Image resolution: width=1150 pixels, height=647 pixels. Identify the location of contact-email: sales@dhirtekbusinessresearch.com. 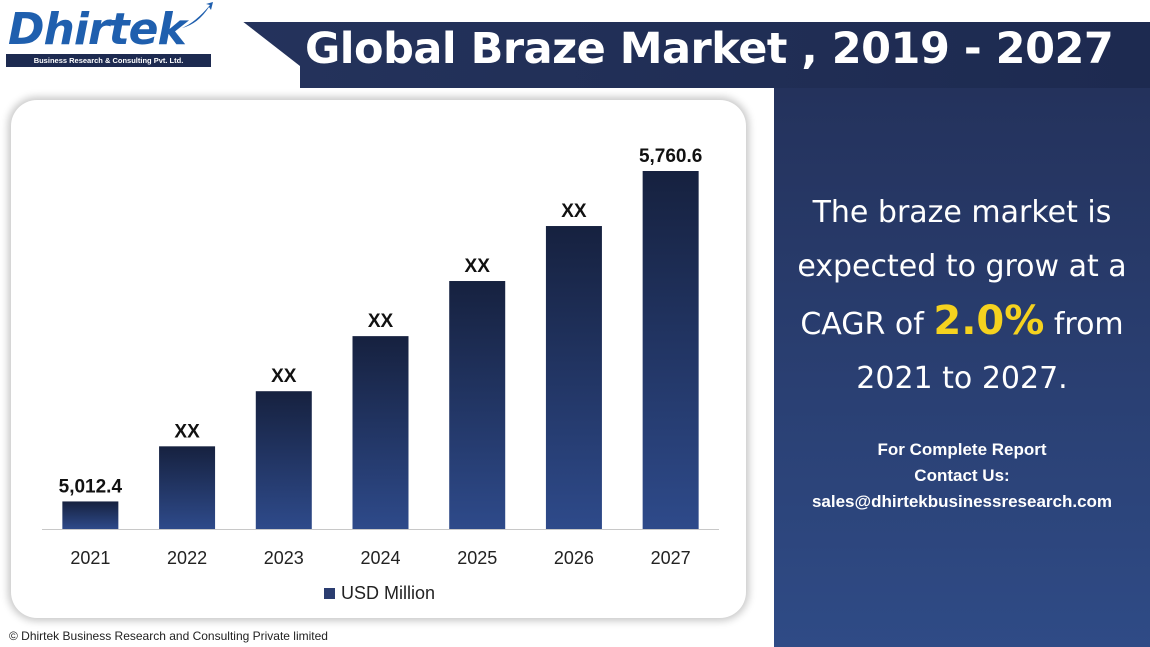
(962, 501).